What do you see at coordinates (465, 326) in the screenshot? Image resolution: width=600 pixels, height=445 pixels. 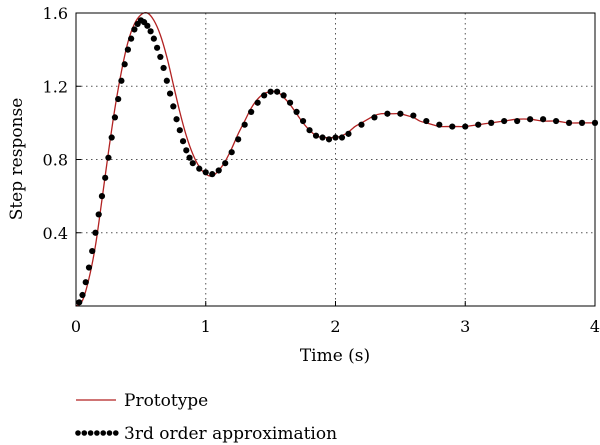 I see `x-tick-label: 3` at bounding box center [465, 326].